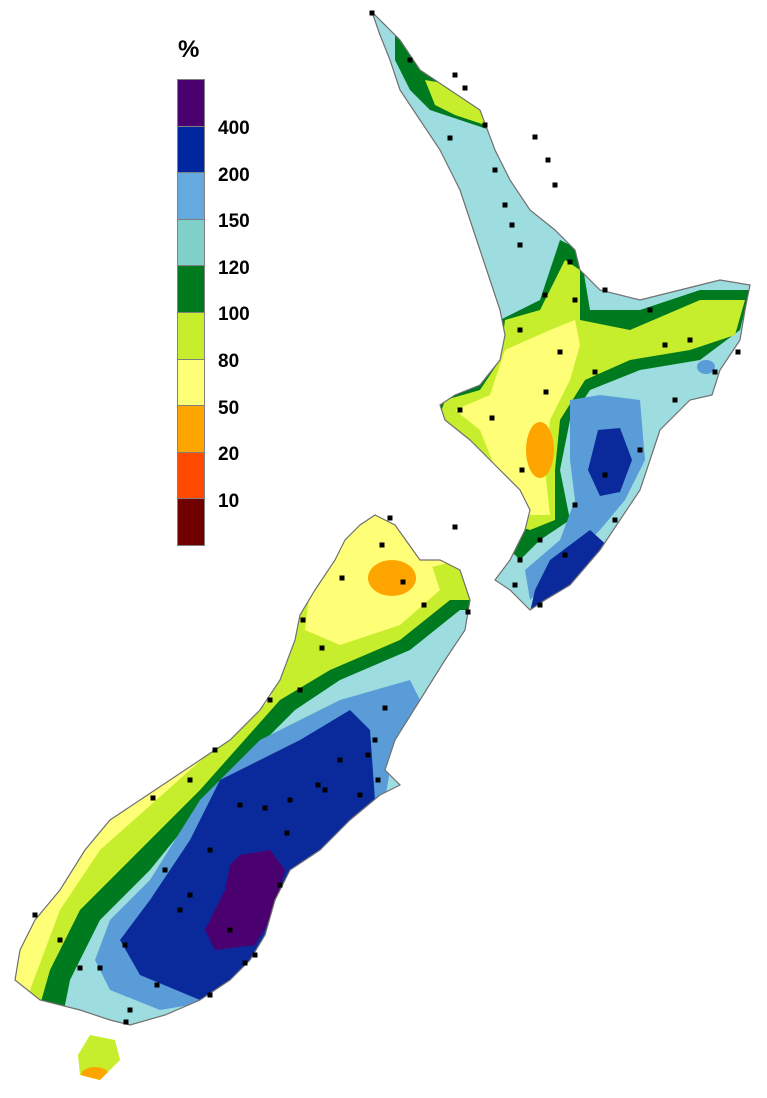 The width and height of the screenshot is (767, 1098). Describe the element at coordinates (229, 408) in the screenshot. I see `legend-label: 50` at that location.